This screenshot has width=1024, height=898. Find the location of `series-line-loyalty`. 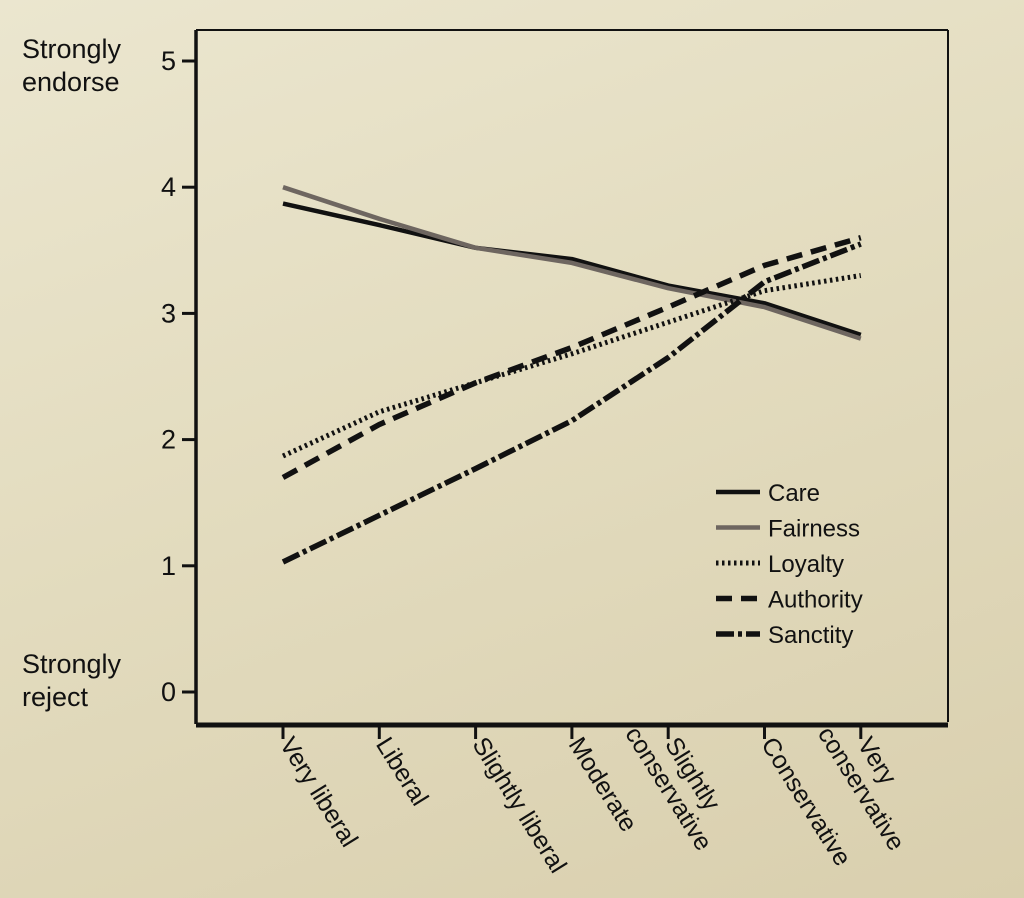

series-line-loyalty is located at coordinates (571, 366).